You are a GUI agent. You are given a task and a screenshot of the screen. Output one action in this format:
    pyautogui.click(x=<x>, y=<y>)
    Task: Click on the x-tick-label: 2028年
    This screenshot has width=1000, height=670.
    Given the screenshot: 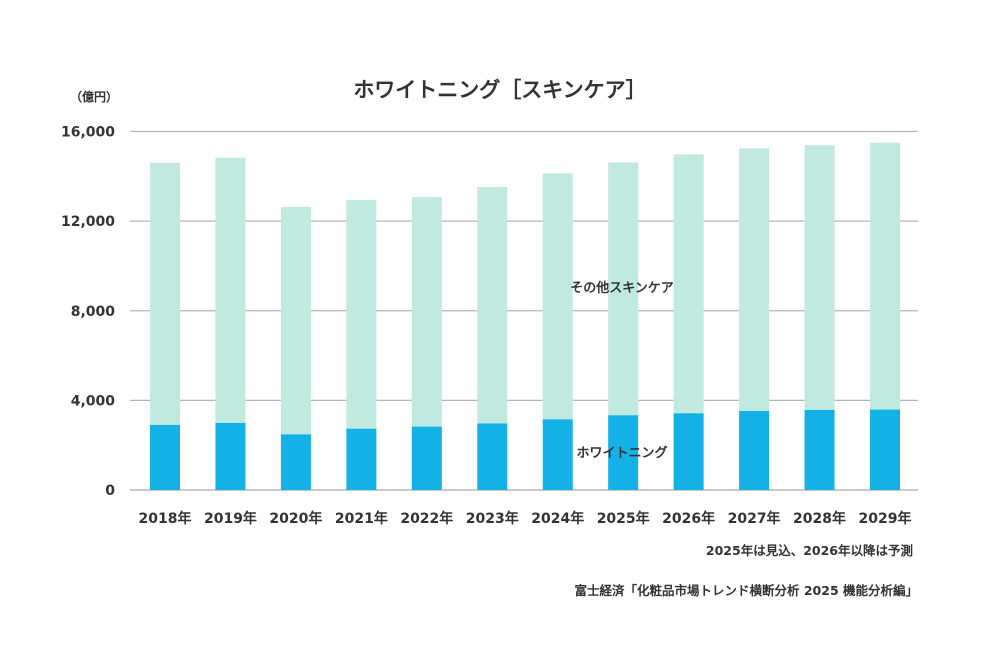 What is the action you would take?
    pyautogui.click(x=819, y=518)
    